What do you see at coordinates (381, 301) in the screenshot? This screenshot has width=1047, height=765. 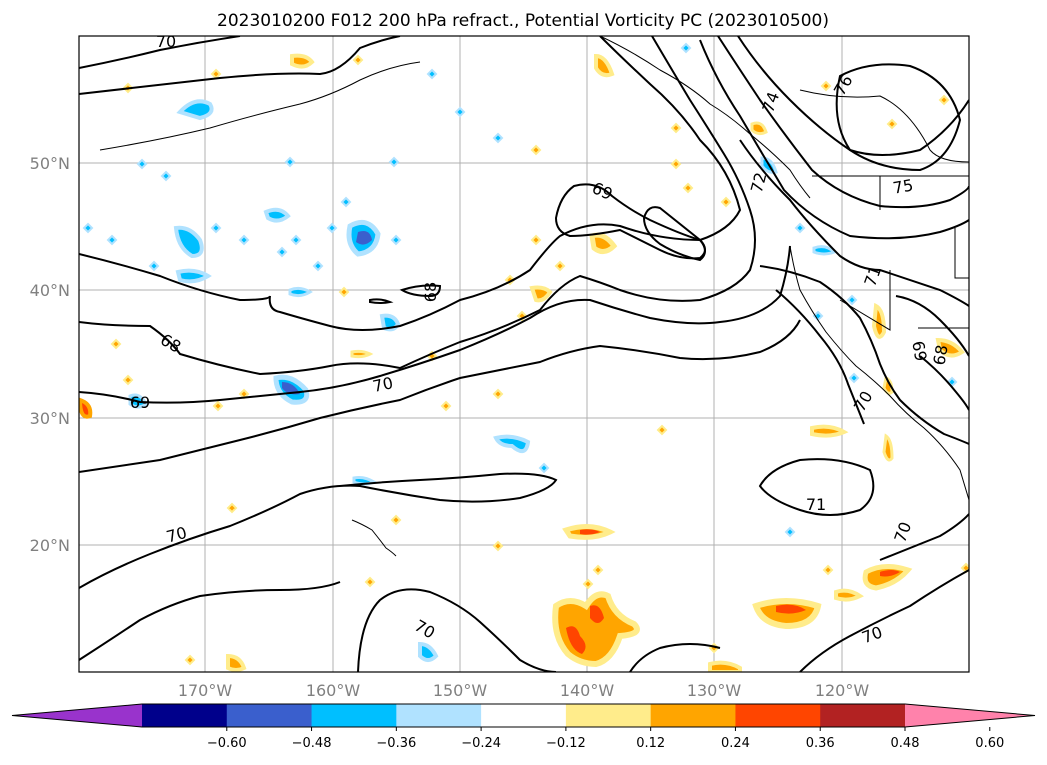 I see `contour-68-tiny` at bounding box center [381, 301].